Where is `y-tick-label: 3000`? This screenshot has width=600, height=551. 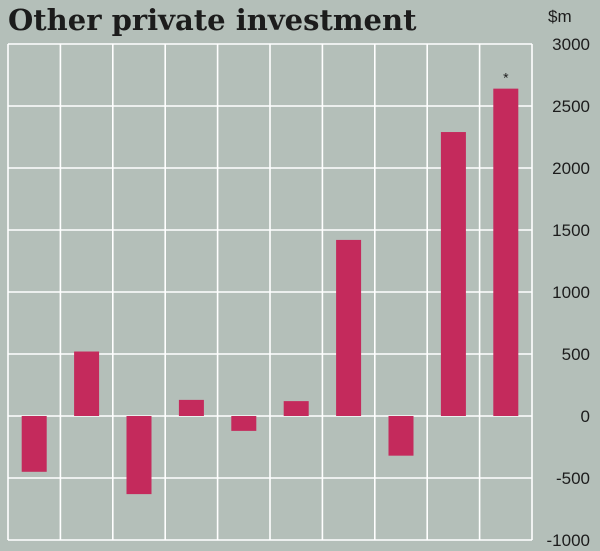 y-tick-label: 3000 is located at coordinates (571, 44).